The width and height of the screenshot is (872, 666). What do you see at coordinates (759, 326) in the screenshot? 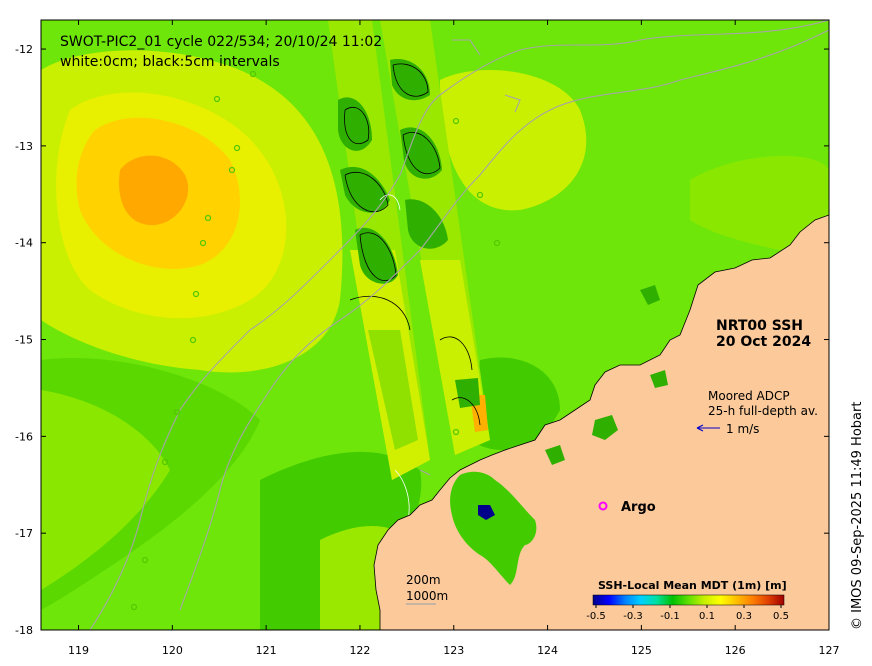
I see `product-label-line-1: NRT00 SSH` at bounding box center [759, 326].